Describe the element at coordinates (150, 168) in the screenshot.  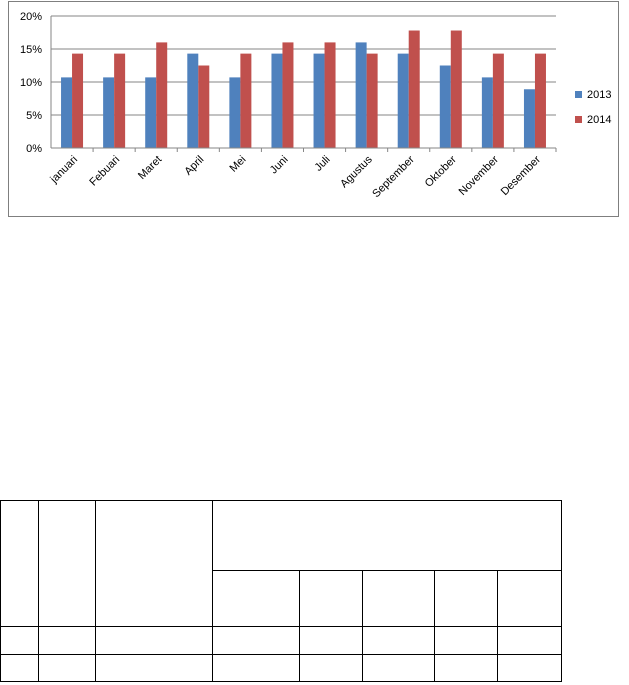
I see `x-tick-label: Maret` at that location.